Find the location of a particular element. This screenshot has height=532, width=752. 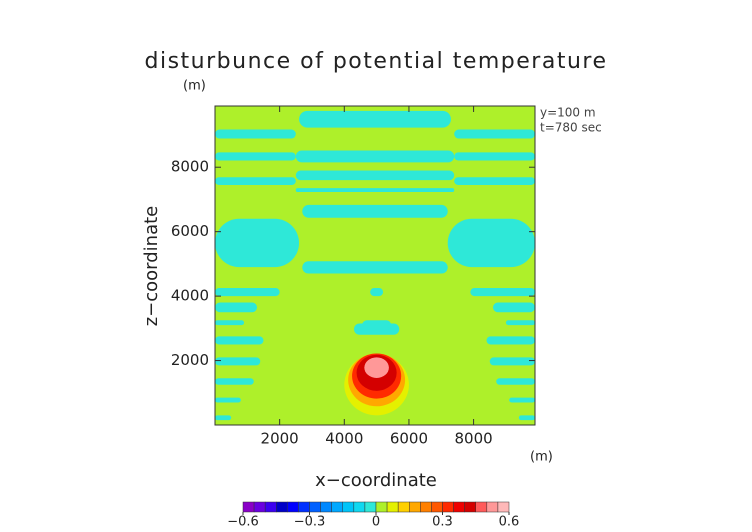

y-tick-label: 8000 is located at coordinates (190, 167).